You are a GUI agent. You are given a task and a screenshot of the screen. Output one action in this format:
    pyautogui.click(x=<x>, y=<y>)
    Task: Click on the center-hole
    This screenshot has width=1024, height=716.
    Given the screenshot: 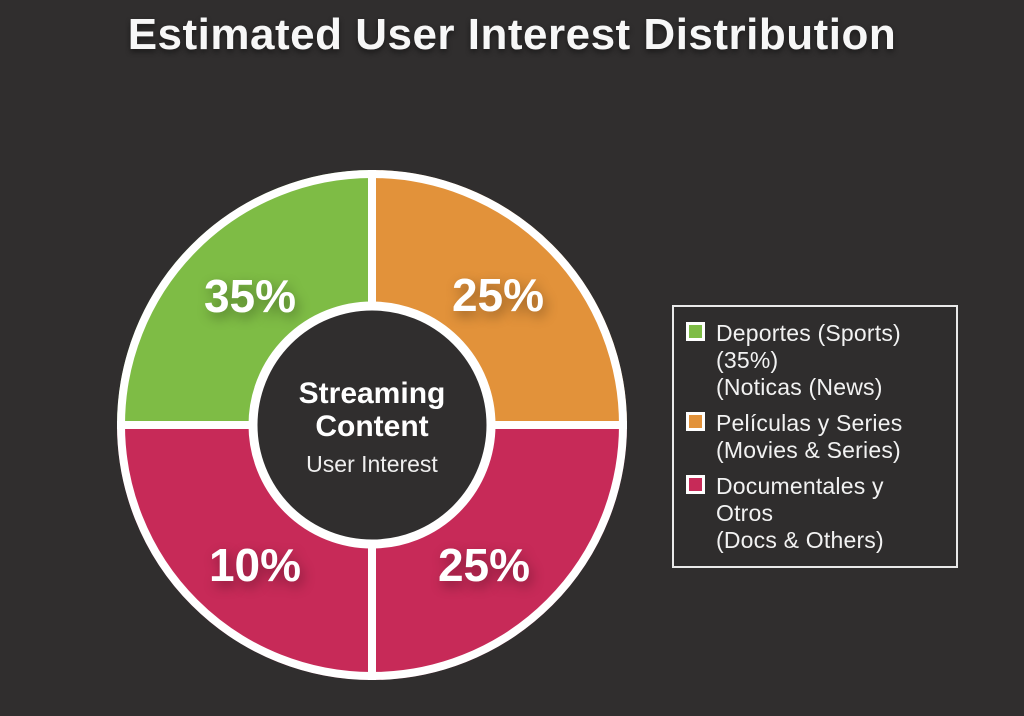 What is the action you would take?
    pyautogui.click(x=372, y=425)
    